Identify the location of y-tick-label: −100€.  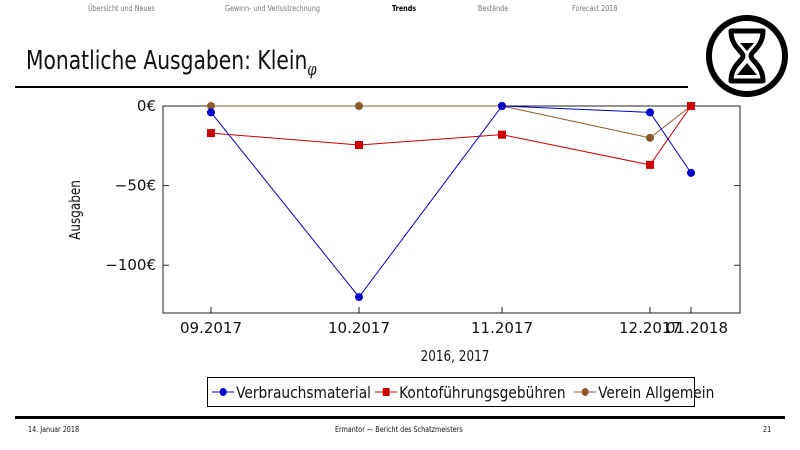
(130, 265).